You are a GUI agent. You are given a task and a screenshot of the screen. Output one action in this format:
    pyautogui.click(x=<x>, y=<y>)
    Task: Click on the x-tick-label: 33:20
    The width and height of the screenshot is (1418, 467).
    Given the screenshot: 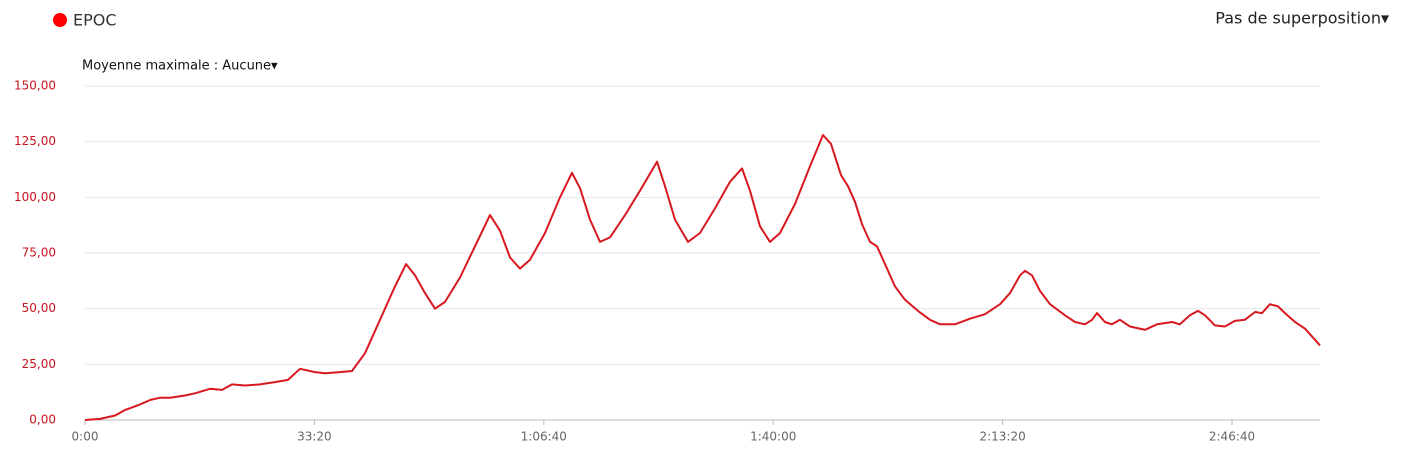 What is the action you would take?
    pyautogui.click(x=314, y=437)
    